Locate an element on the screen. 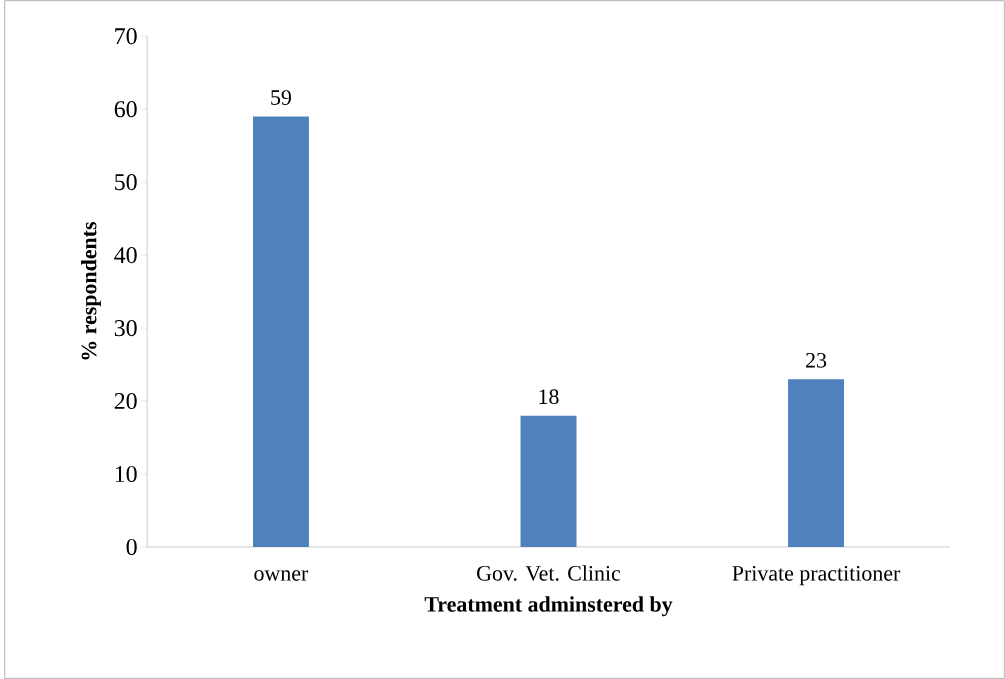 Image resolution: width=1005 pixels, height=679 pixels. x-tick-label: Private practitioner is located at coordinates (816, 575).